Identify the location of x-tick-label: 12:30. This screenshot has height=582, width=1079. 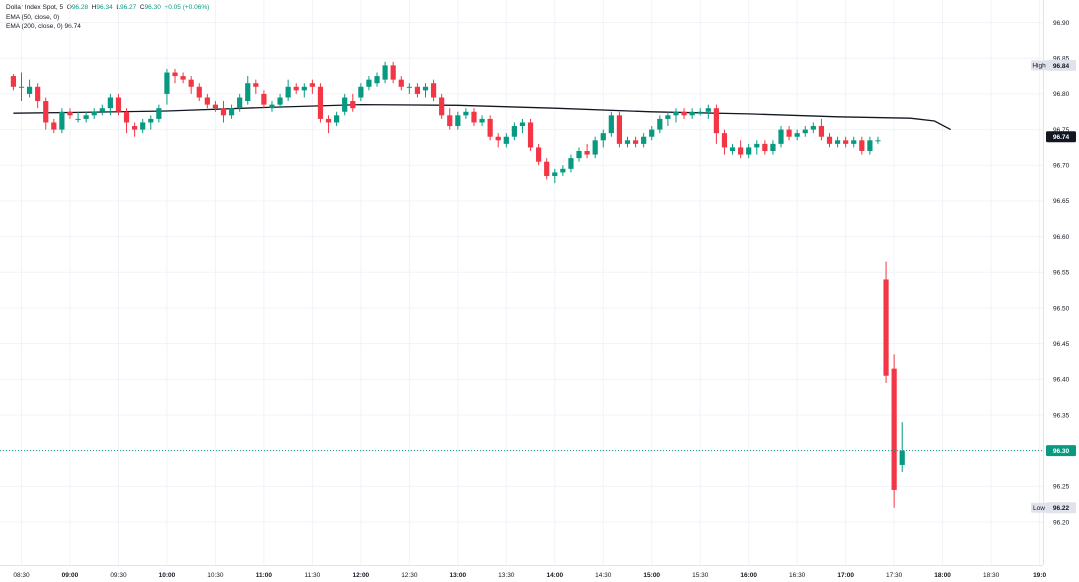
(409, 575).